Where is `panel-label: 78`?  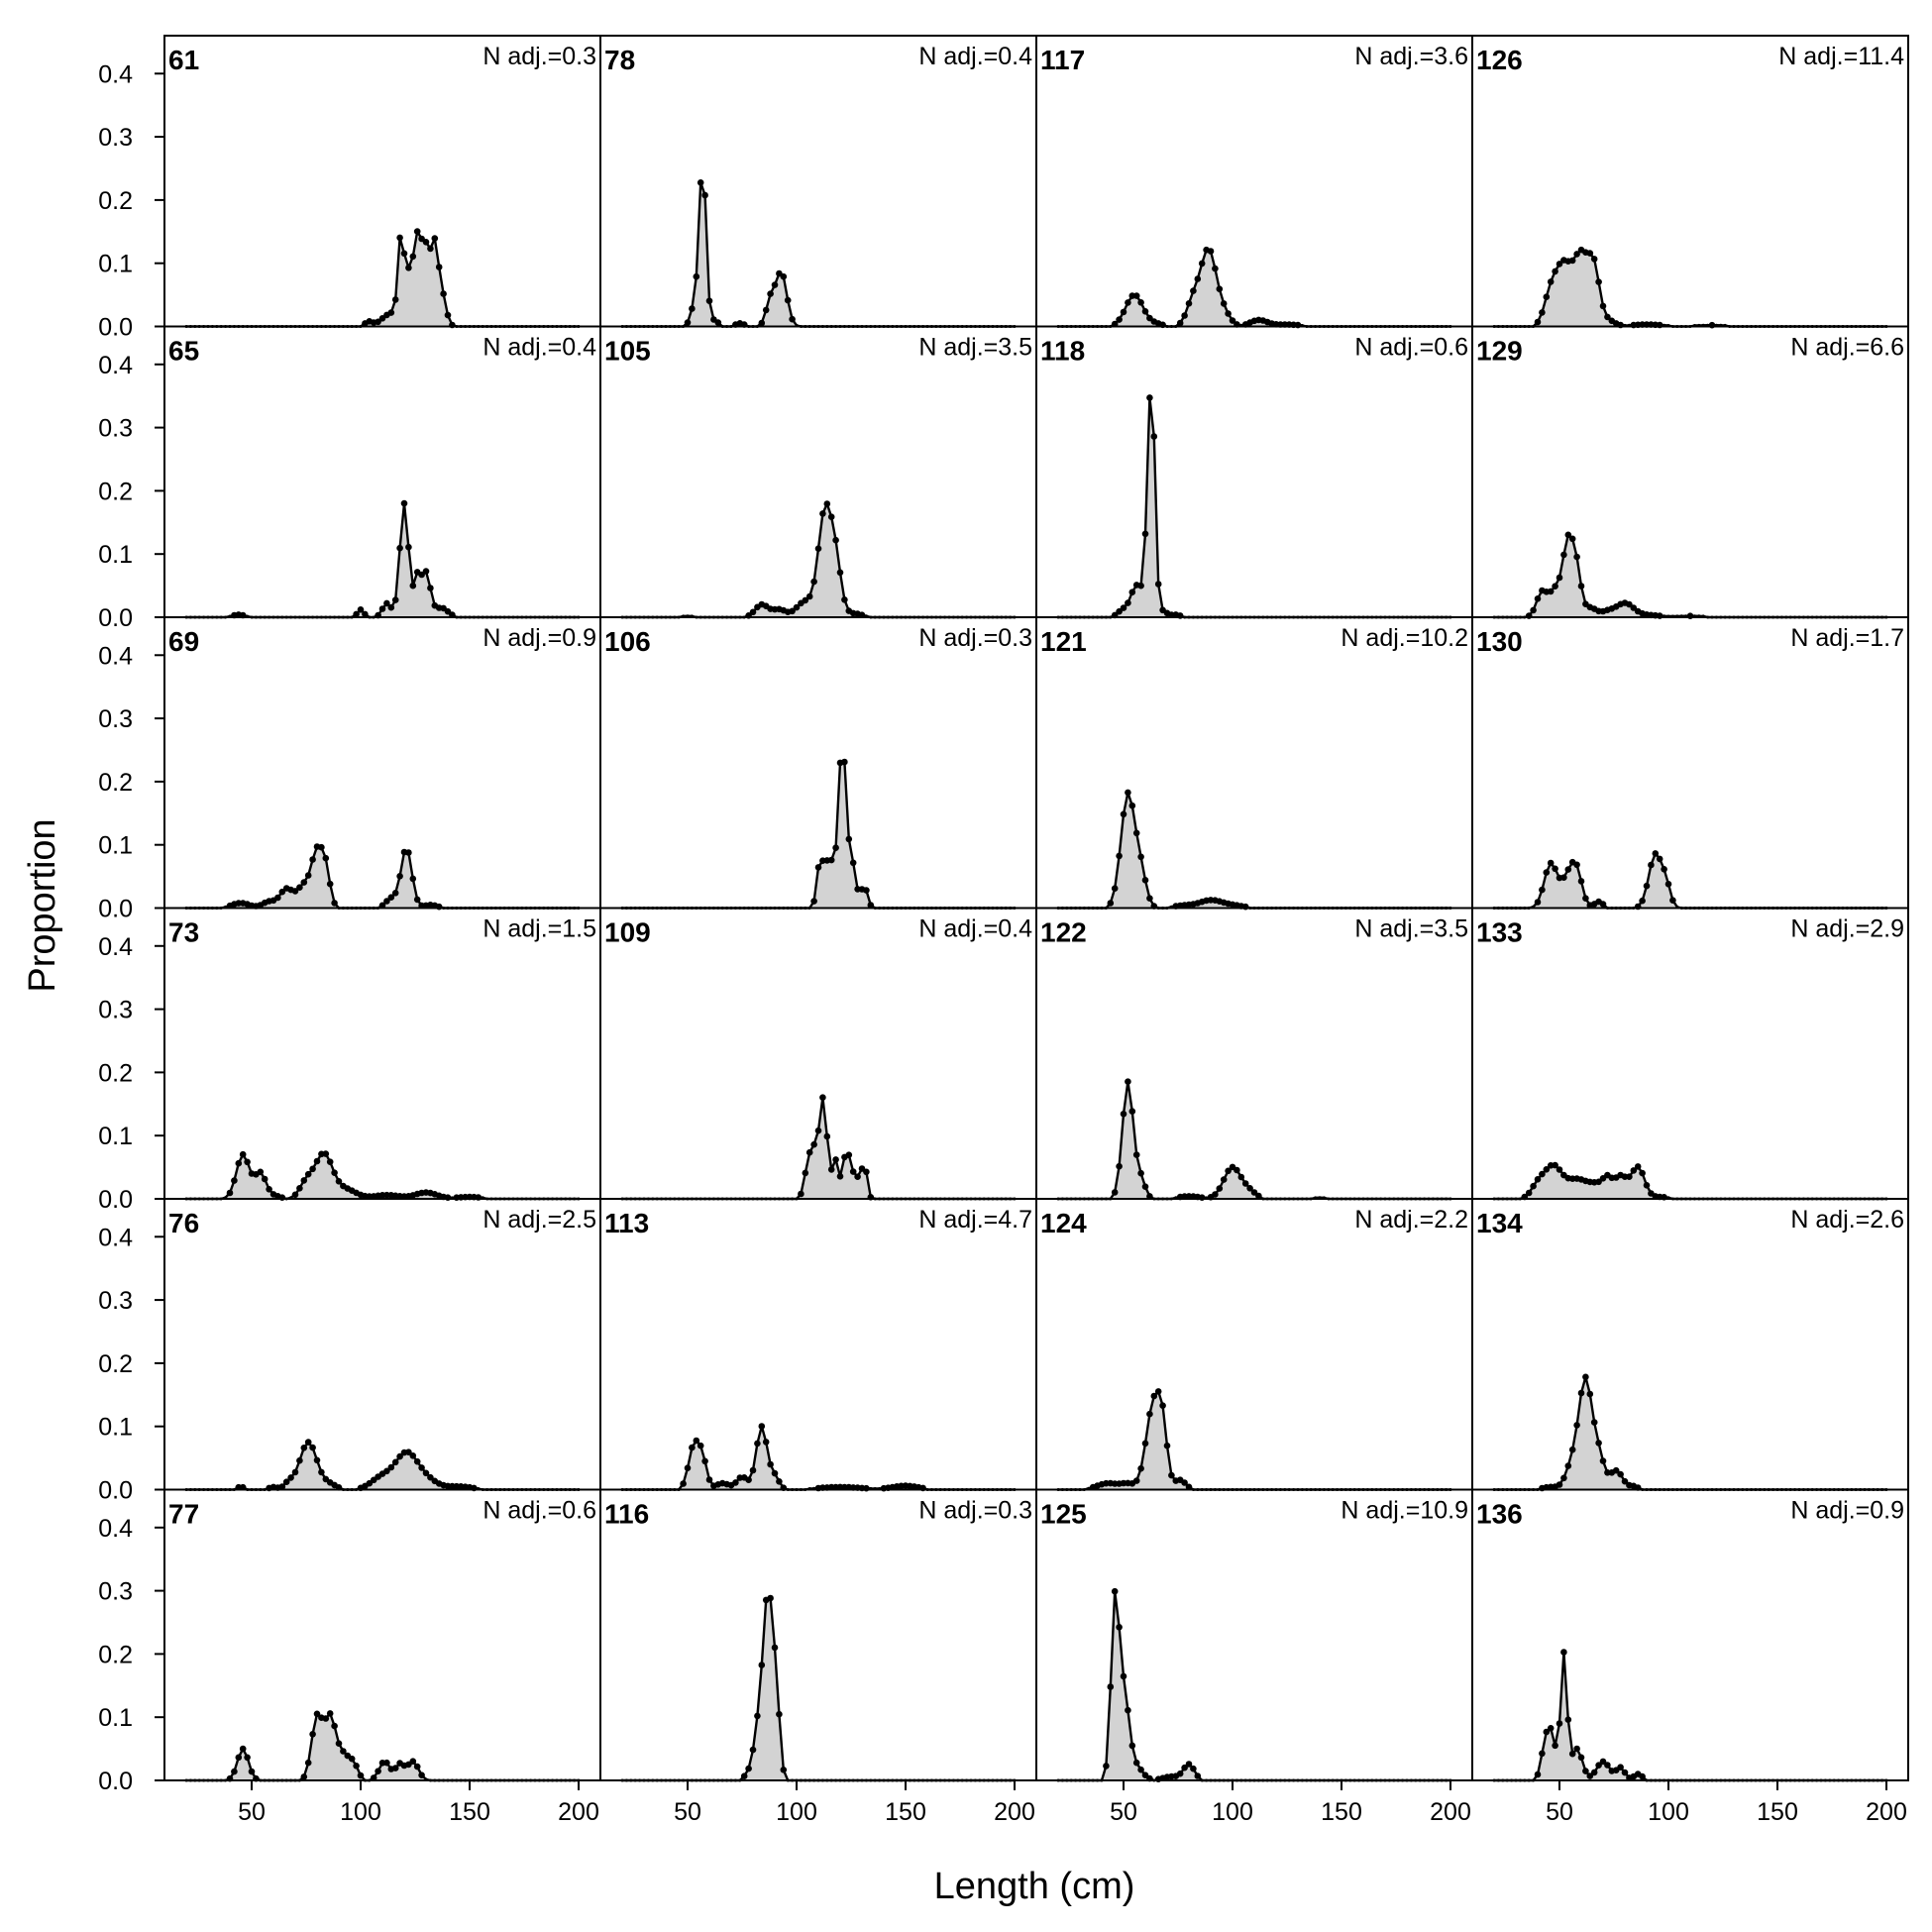
panel-label: 78 is located at coordinates (620, 60).